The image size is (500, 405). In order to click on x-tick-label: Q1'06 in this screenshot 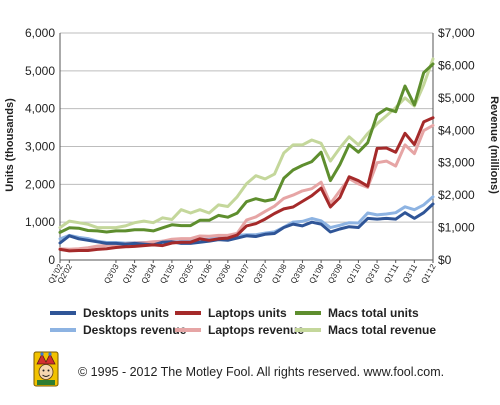, I will do `click(205, 273)`.